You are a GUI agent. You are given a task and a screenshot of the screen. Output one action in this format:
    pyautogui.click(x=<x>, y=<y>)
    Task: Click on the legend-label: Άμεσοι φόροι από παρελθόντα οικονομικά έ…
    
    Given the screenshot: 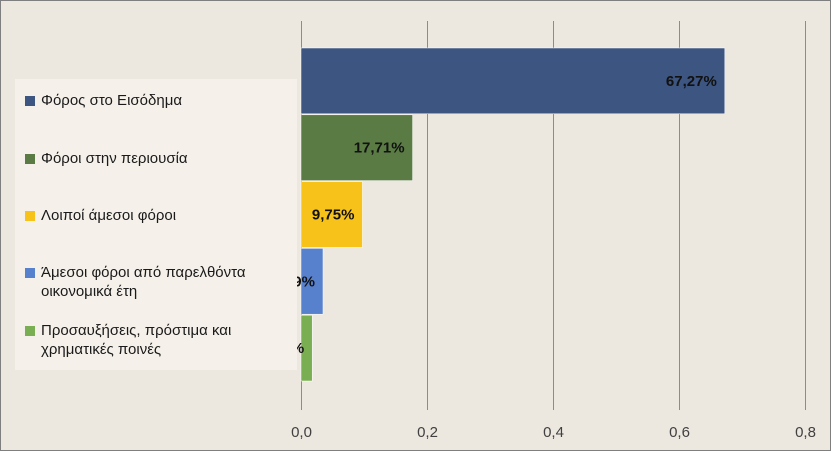 What is the action you would take?
    pyautogui.click(x=143, y=282)
    